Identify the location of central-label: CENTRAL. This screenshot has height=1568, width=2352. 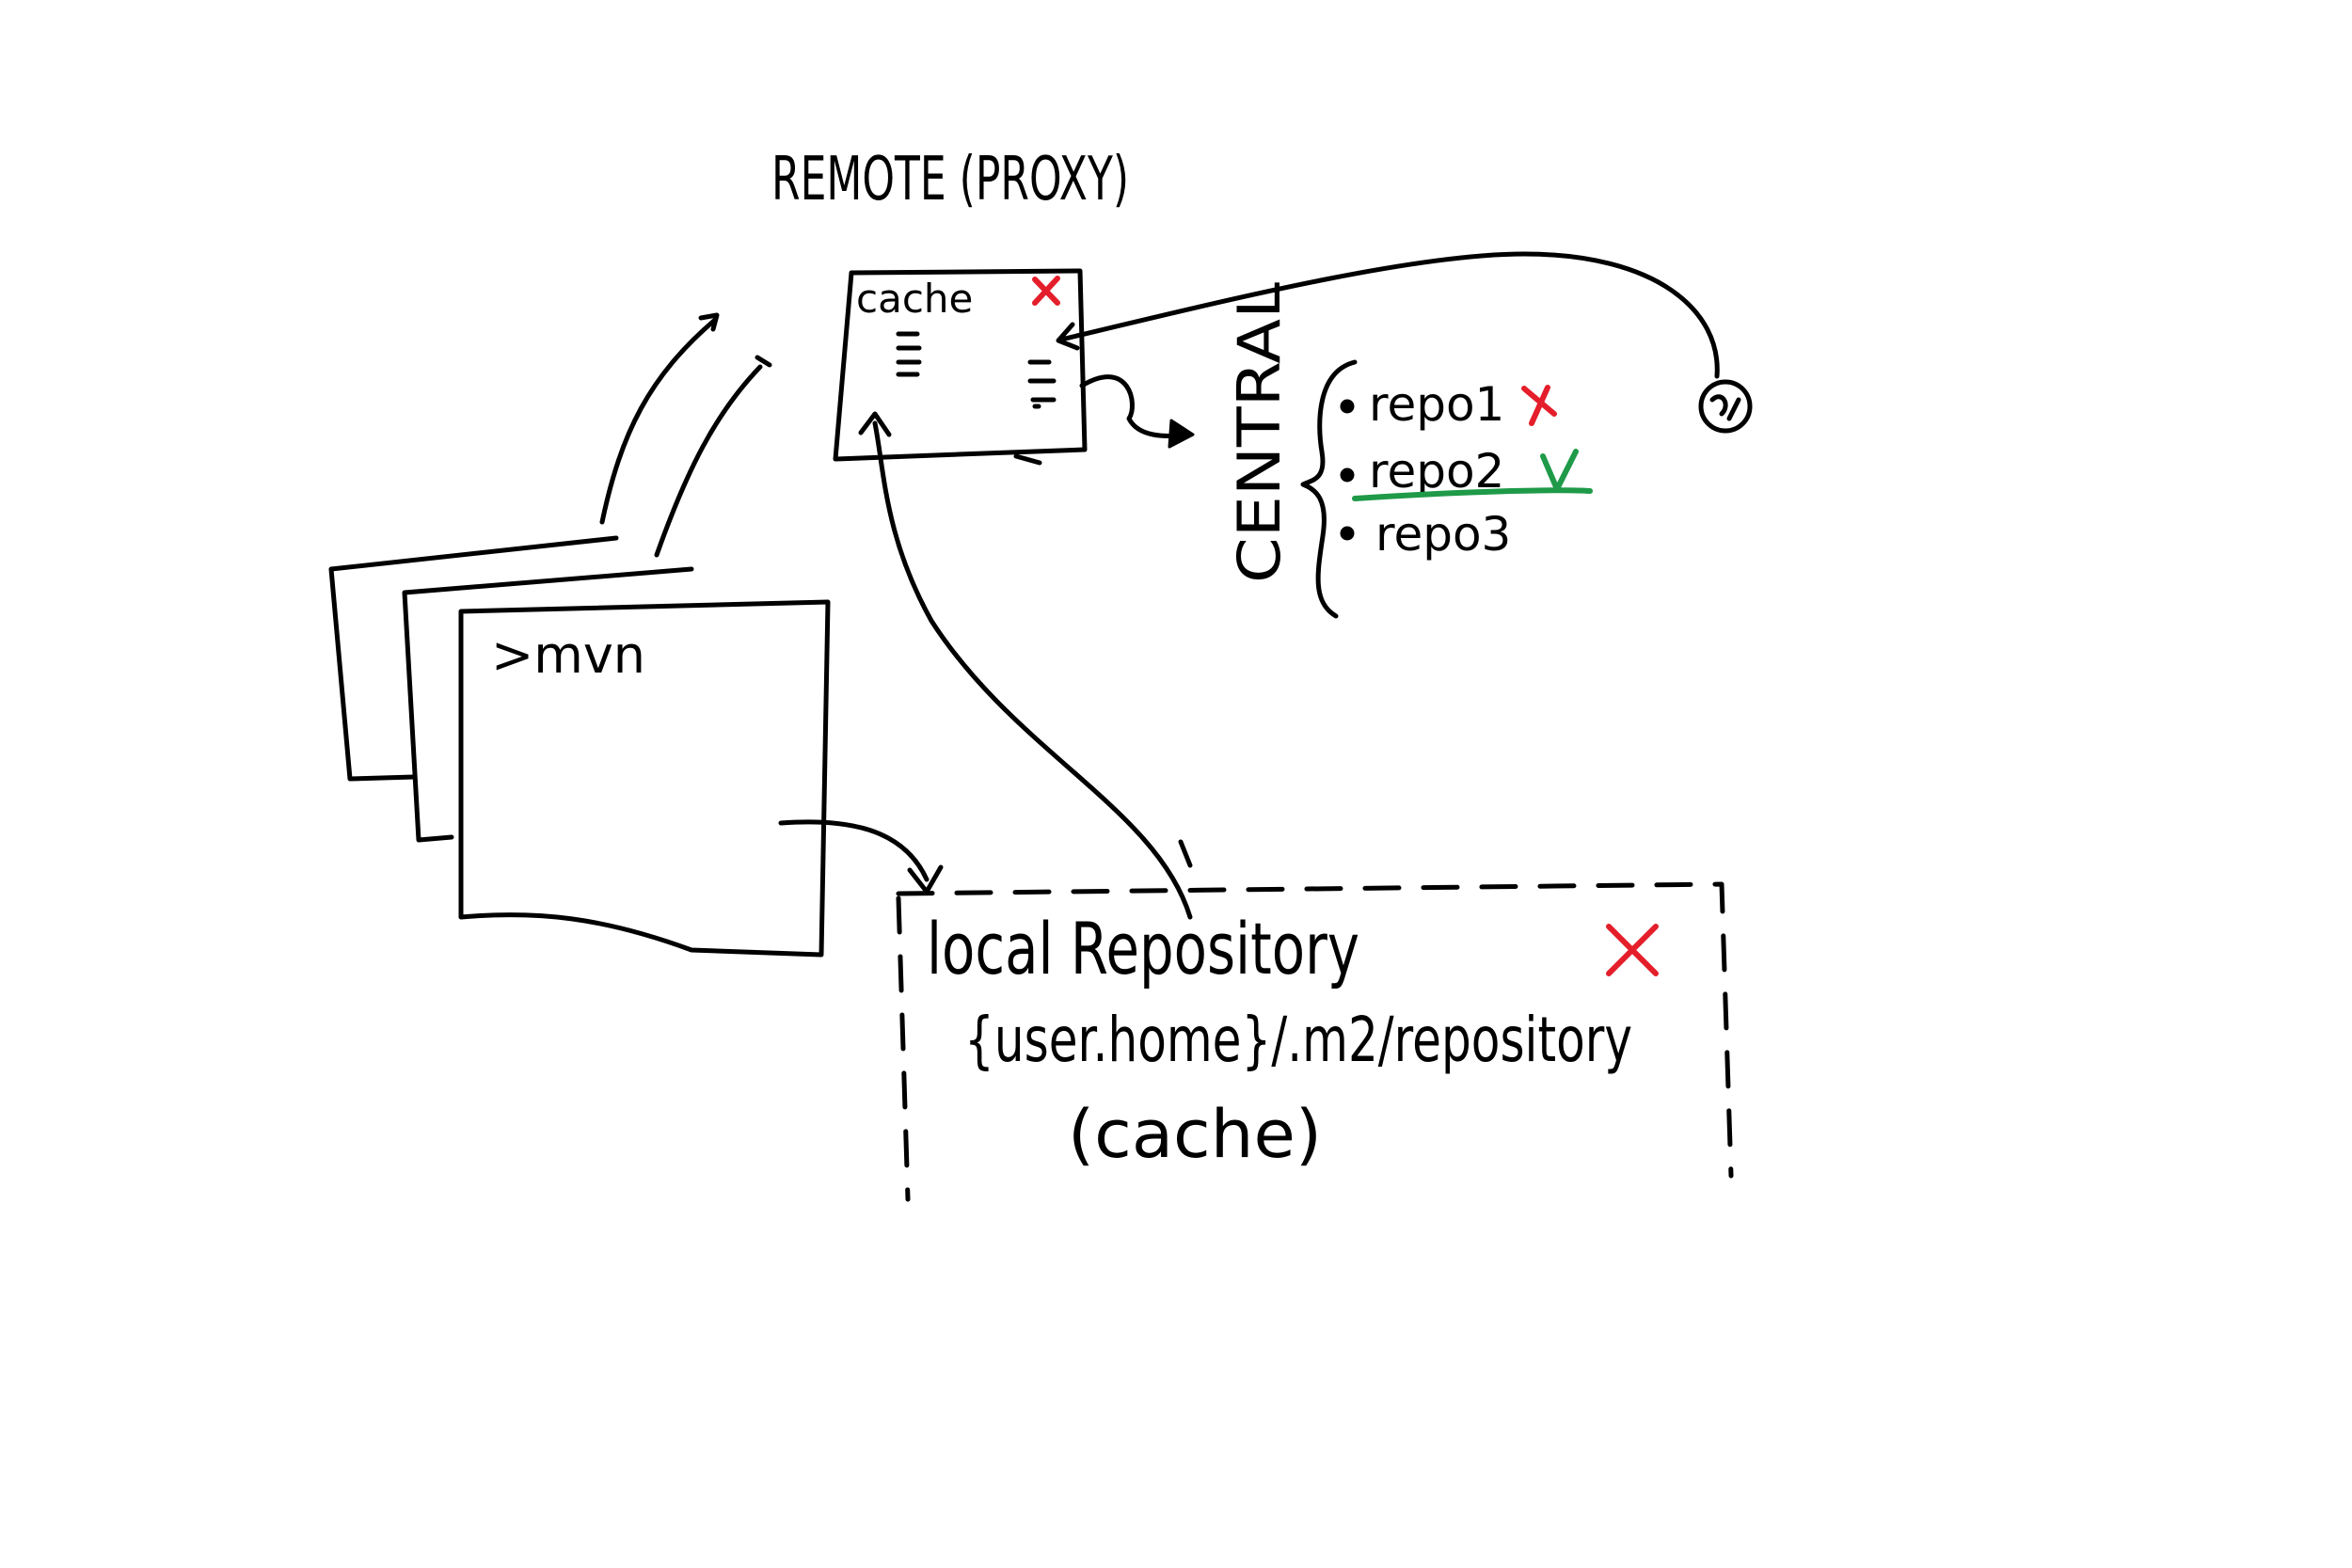
(1259, 432).